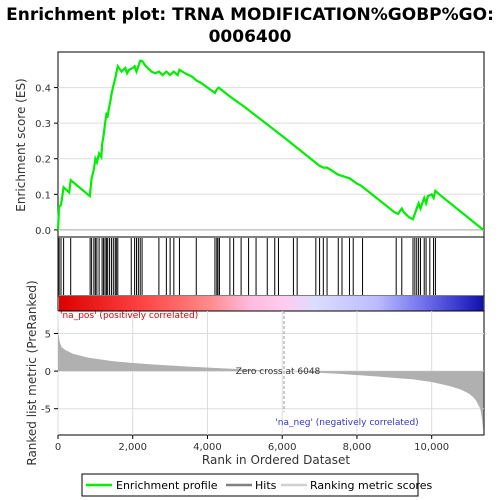 The image size is (500, 500). Describe the element at coordinates (431, 447) in the screenshot. I see `x-tick-label: 10,000` at that location.